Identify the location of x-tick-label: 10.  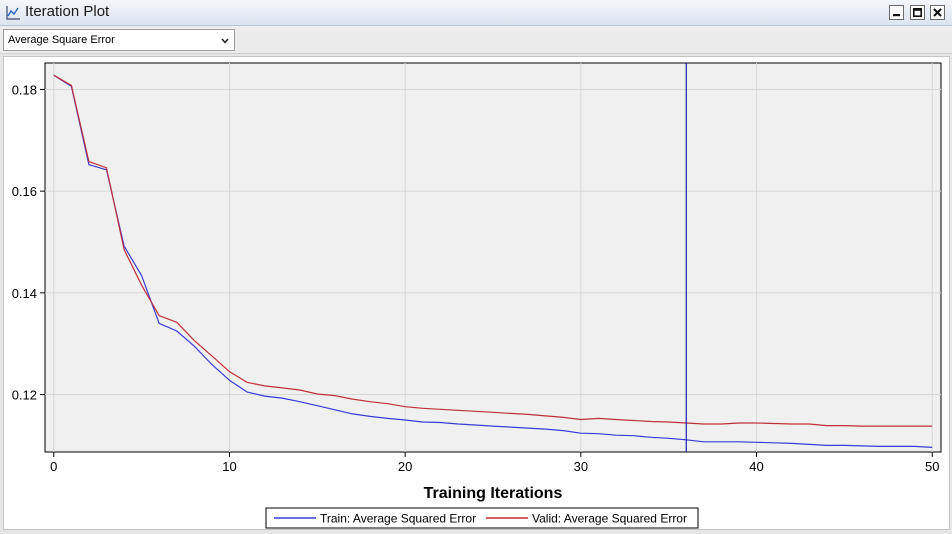
(229, 466).